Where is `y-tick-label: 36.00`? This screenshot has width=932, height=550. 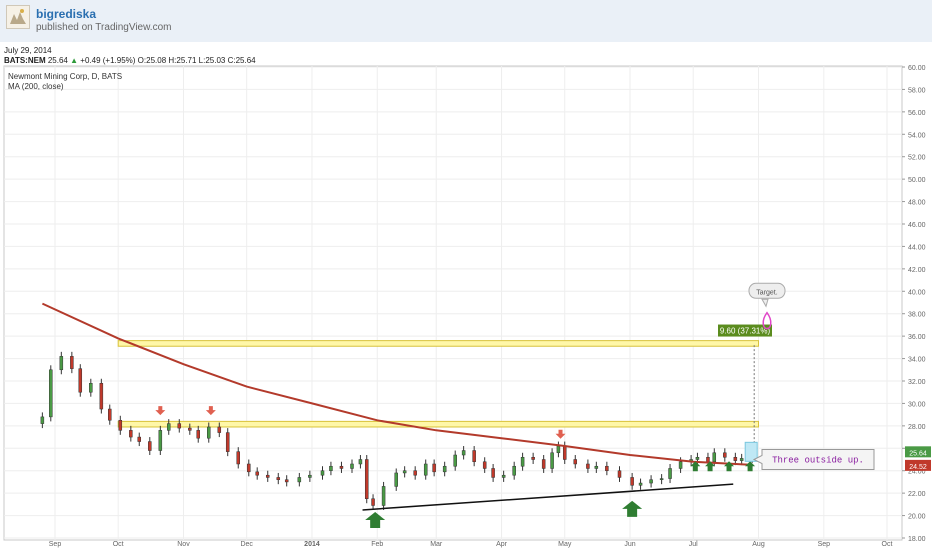 y-tick-label: 36.00 is located at coordinates (917, 337).